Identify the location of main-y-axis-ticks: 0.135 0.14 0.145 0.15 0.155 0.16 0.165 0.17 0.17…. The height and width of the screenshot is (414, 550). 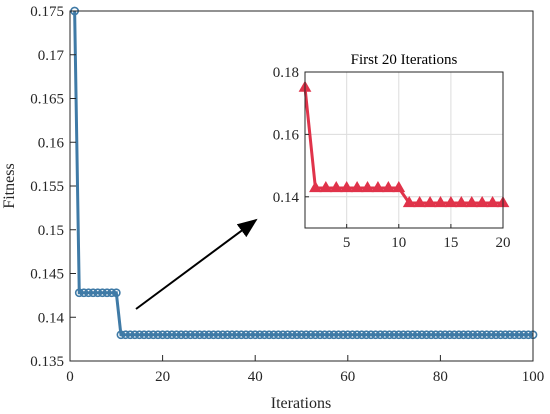
(53, 187).